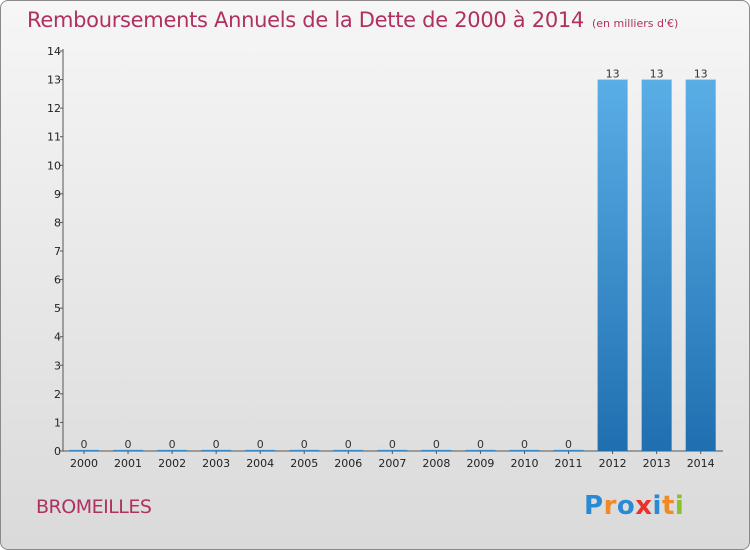 The height and width of the screenshot is (550, 750). I want to click on logo-letter: x, so click(644, 506).